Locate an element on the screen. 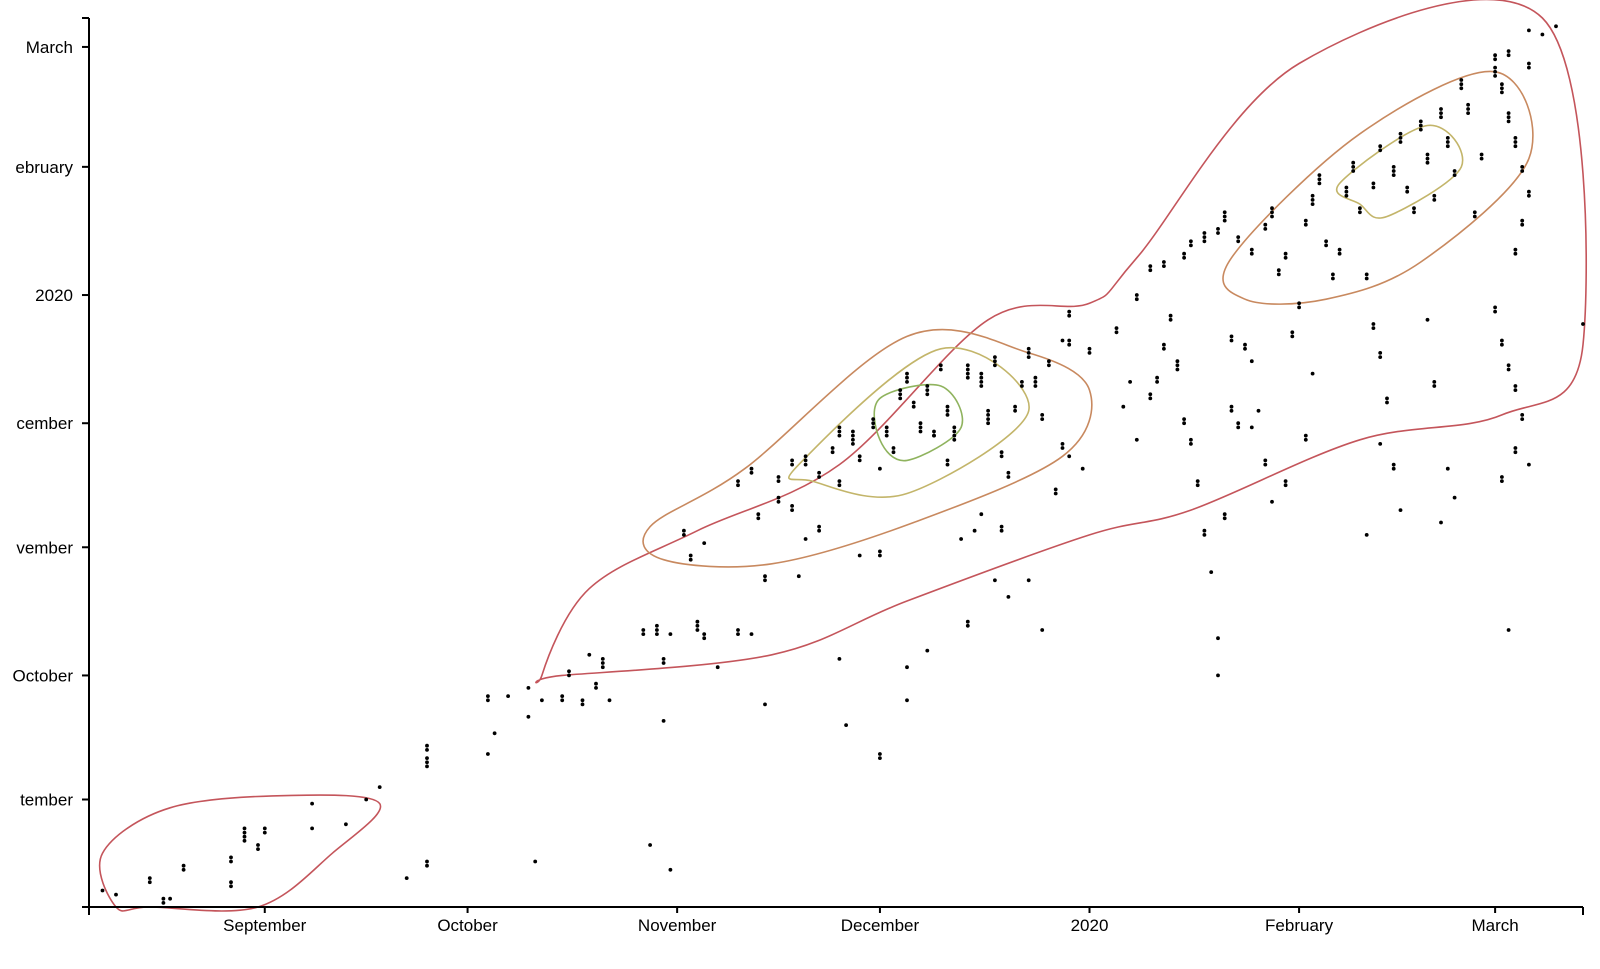 Image resolution: width=1600 pixels, height=969 pixels. y-tick-label: vember is located at coordinates (44, 547).